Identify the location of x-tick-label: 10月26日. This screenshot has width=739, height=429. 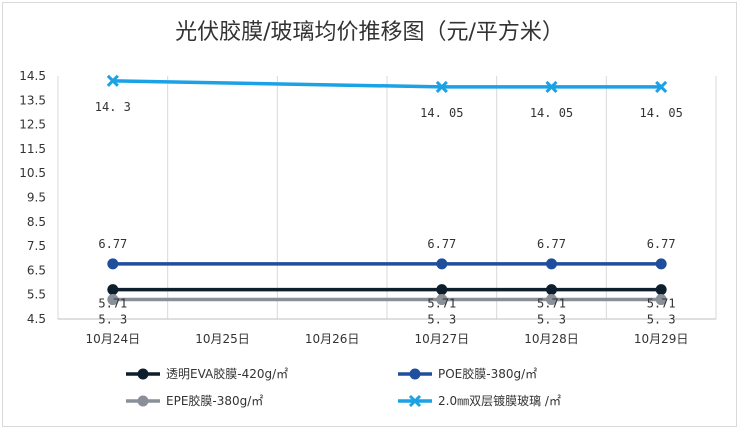
(332, 339).